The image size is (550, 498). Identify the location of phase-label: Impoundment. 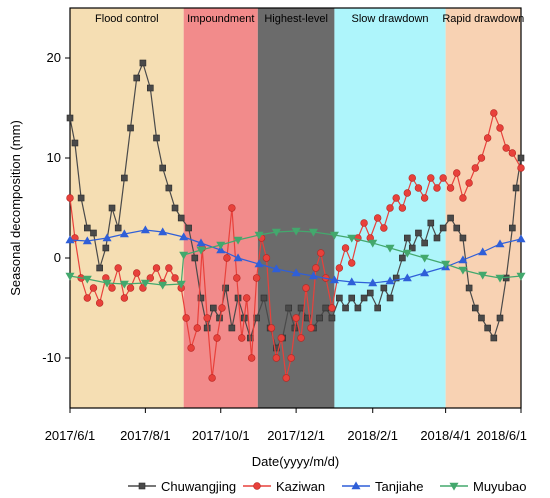
(220, 19).